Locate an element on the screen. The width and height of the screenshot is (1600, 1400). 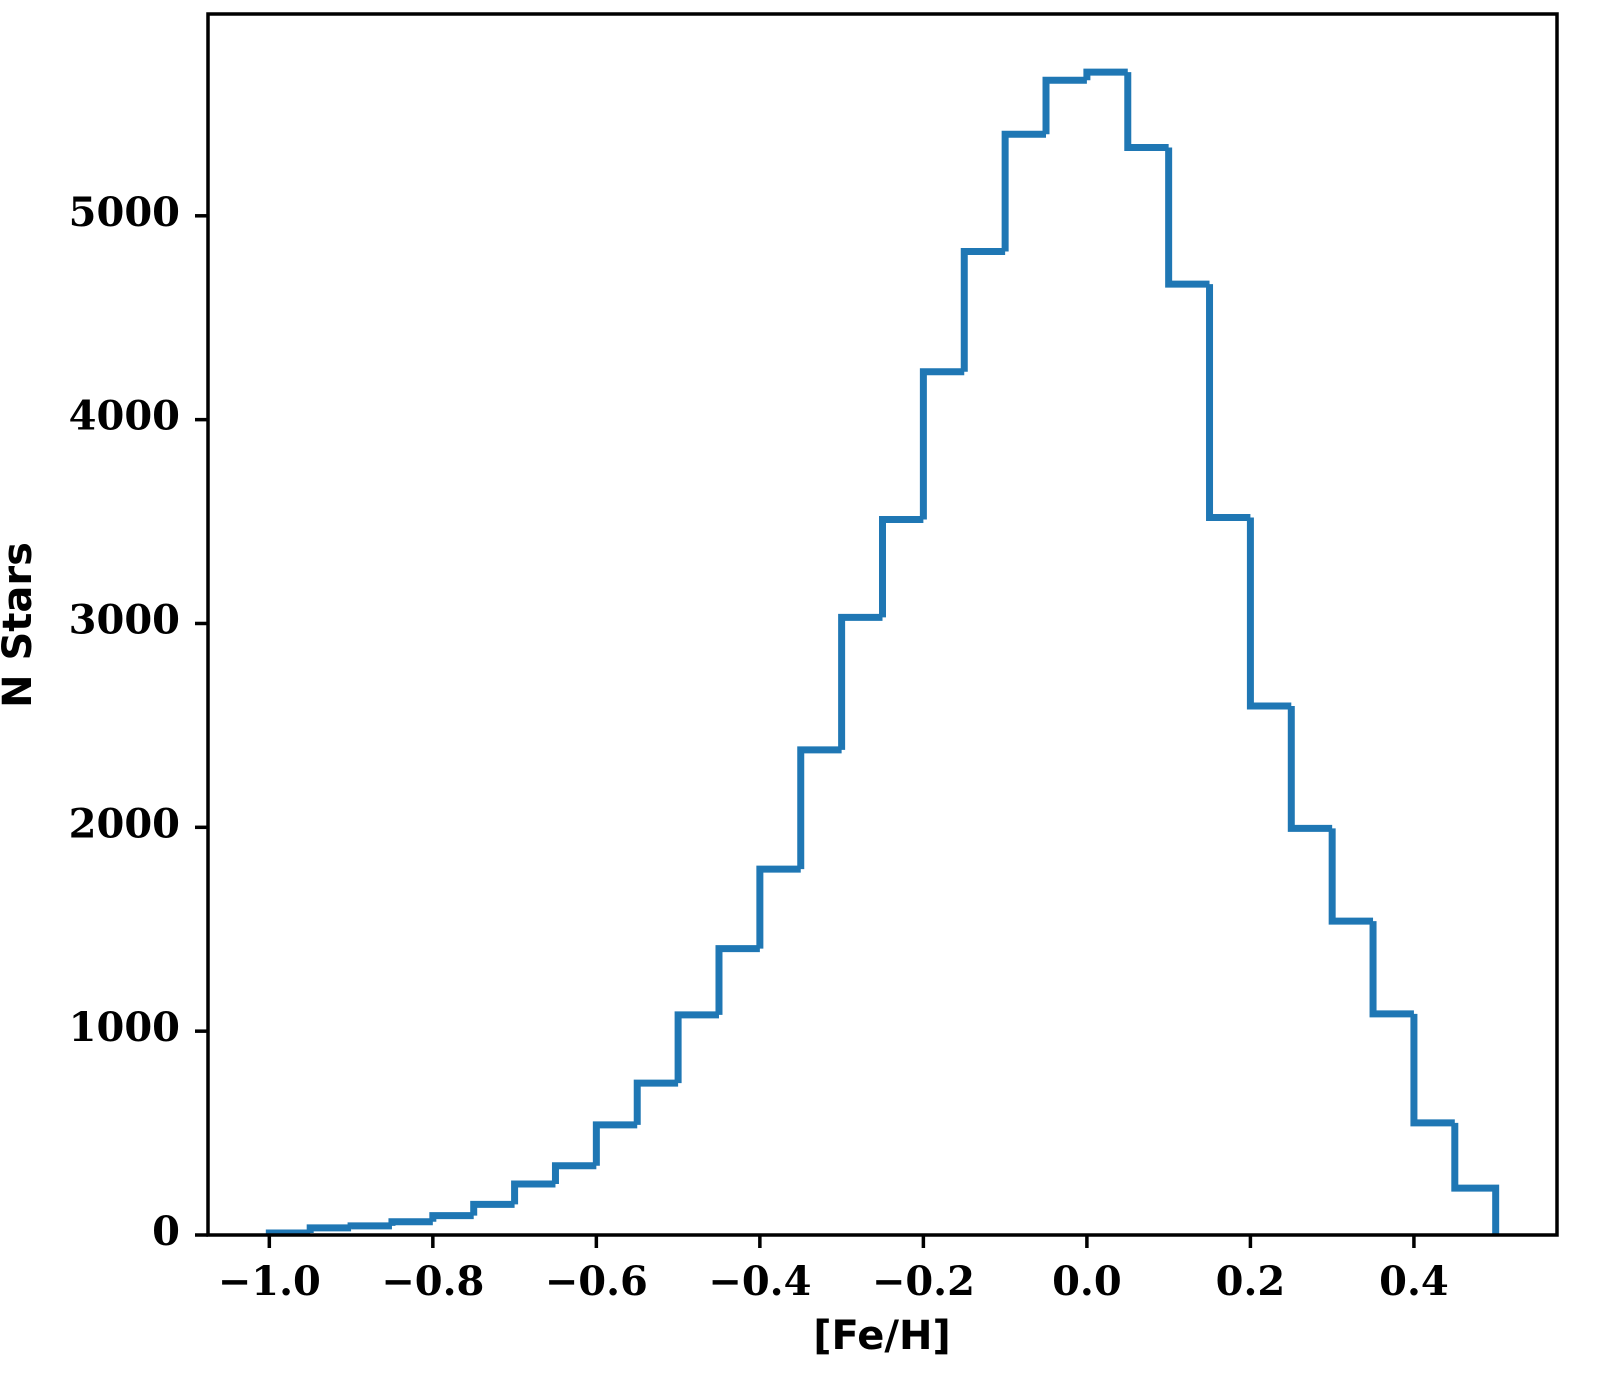
y-tick-label: 2000 is located at coordinates (124, 823).